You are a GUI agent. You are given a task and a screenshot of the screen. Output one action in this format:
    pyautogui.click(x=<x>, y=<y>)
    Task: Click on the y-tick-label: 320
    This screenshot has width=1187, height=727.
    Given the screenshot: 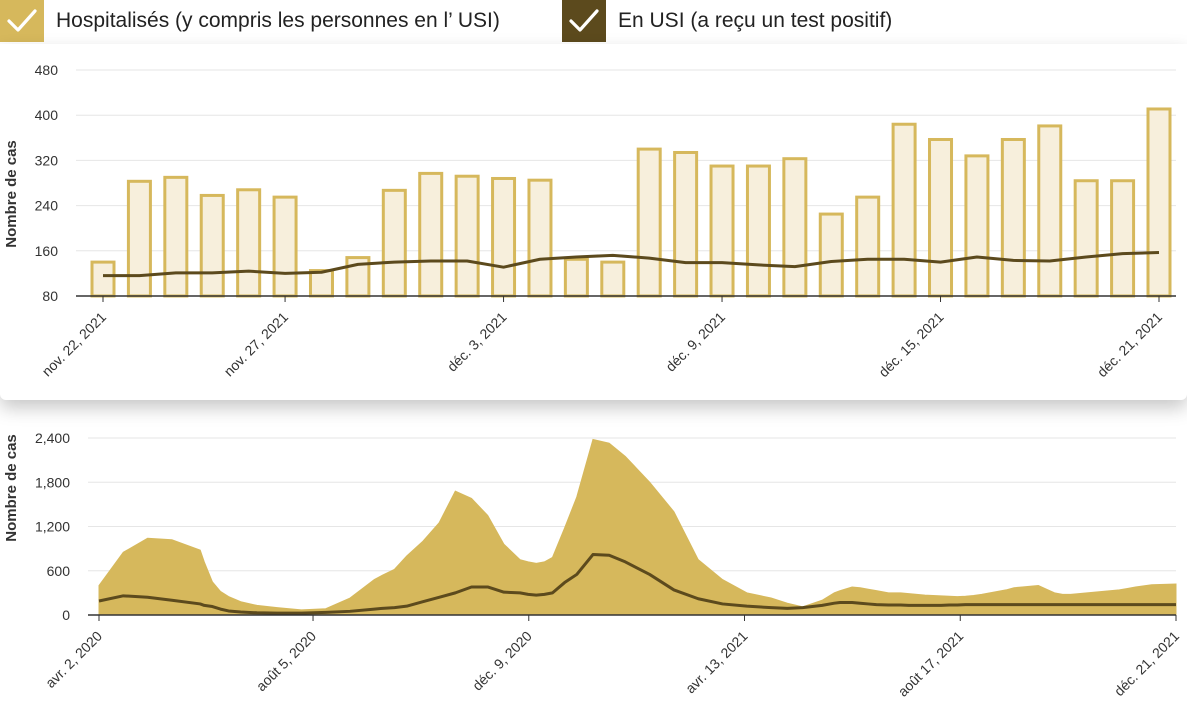 What is the action you would take?
    pyautogui.click(x=47, y=160)
    